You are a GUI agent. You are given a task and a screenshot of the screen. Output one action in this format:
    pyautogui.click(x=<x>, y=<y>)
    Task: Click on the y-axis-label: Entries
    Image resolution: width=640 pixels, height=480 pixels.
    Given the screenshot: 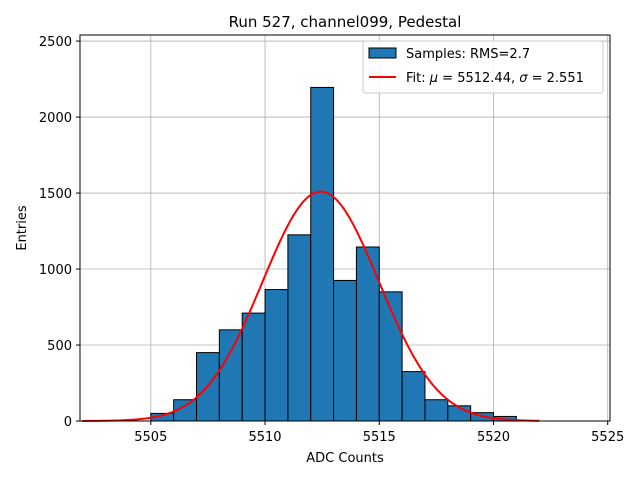 What is the action you would take?
    pyautogui.click(x=22, y=228)
    